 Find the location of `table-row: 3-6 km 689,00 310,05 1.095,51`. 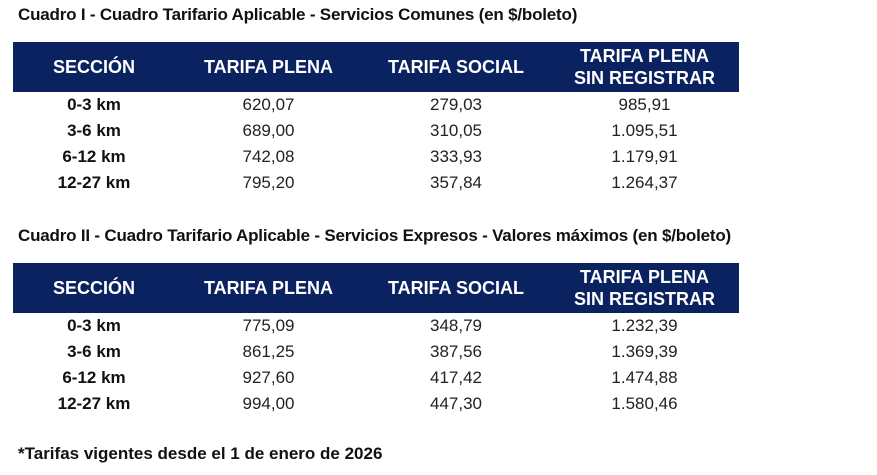

table-row: 3-6 km 689,00 310,05 1.095,51 is located at coordinates (376, 131).